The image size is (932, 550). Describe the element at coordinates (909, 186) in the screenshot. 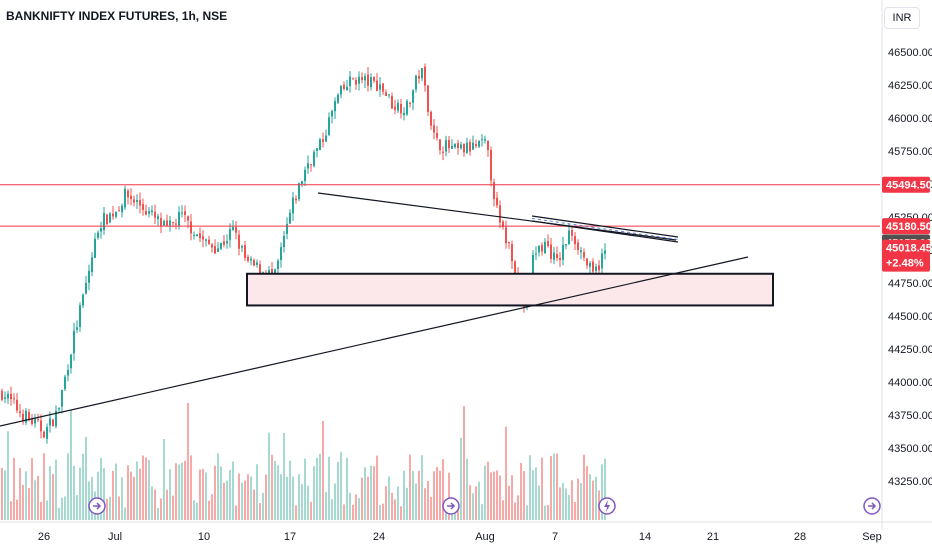

I see `price-tag-label: 45494.50` at that location.